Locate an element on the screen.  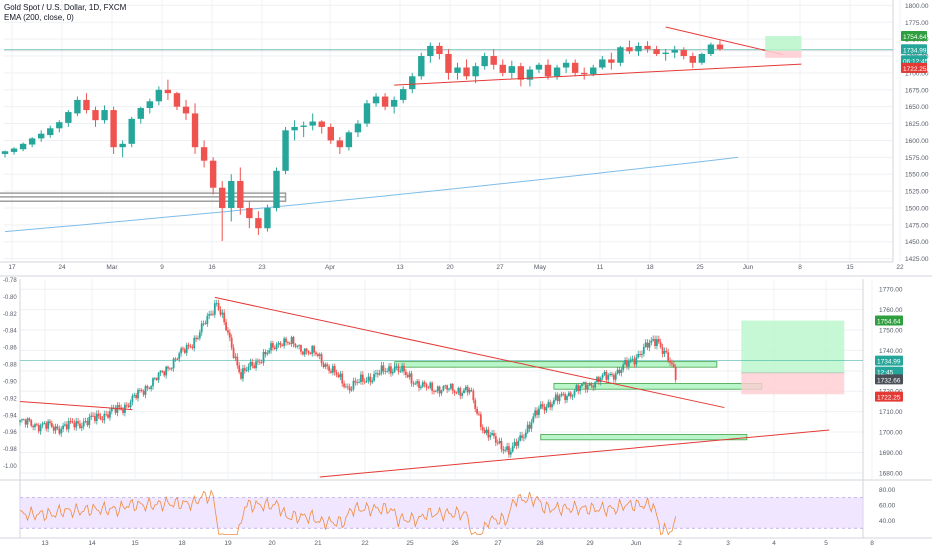
y-tick-label: 1690.00 is located at coordinates (891, 453).